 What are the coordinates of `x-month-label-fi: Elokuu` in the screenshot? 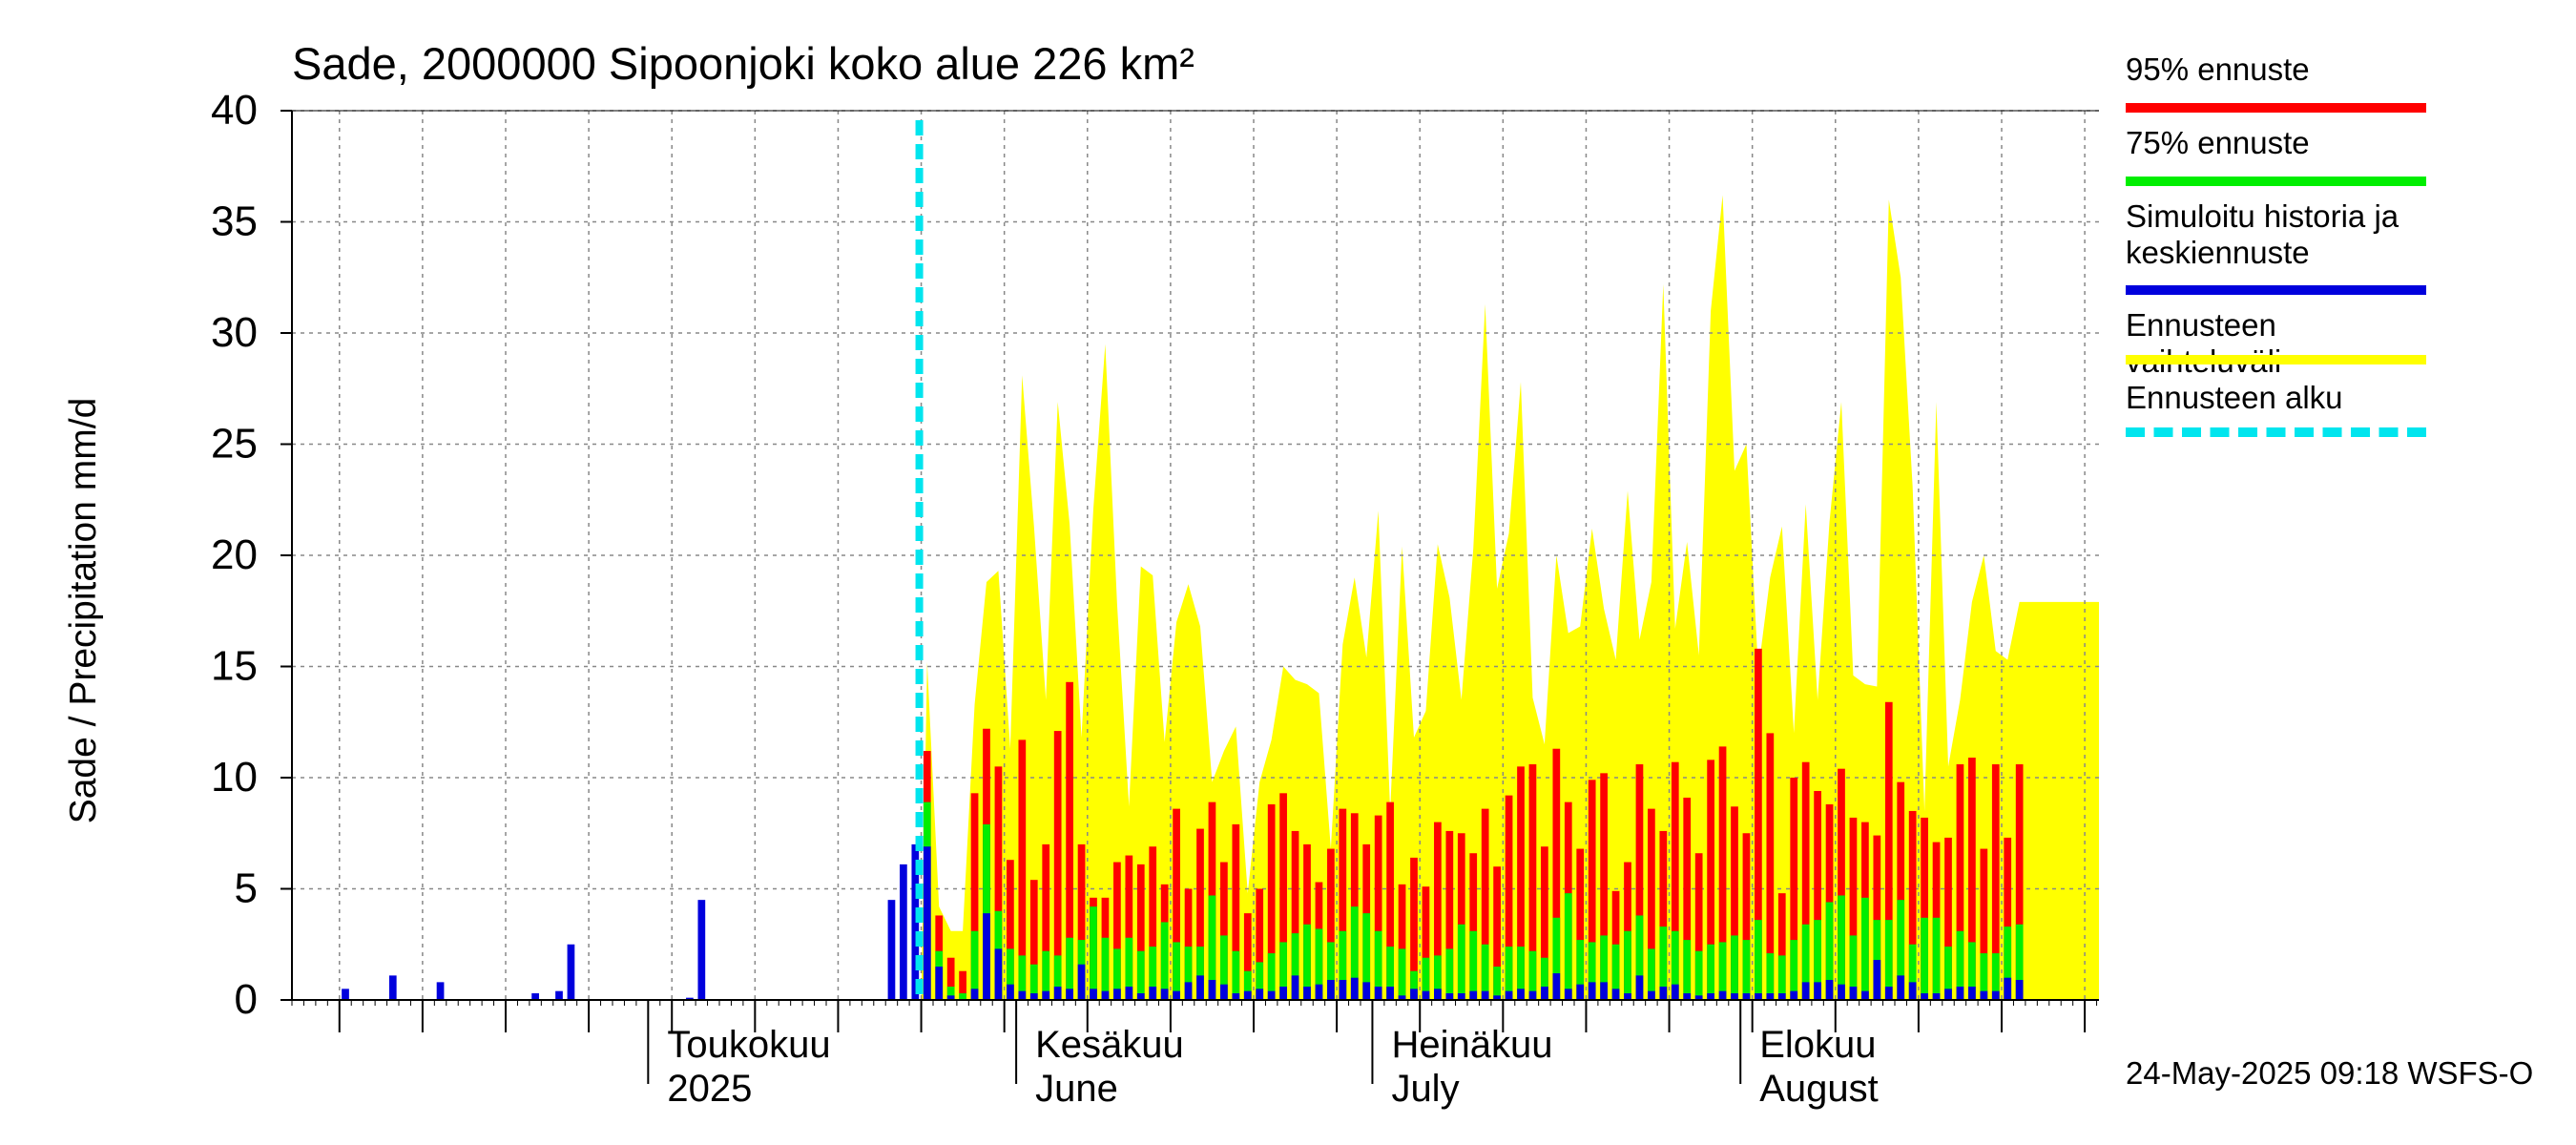 It's located at (1817, 1045).